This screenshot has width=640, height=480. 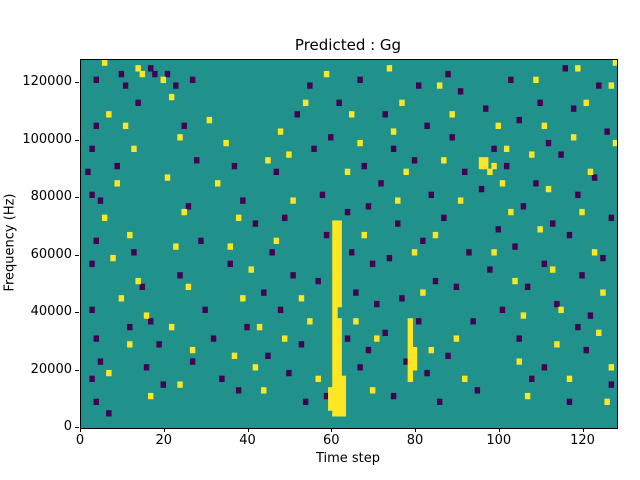 I want to click on y-tick-label: 120000, so click(x=47, y=81).